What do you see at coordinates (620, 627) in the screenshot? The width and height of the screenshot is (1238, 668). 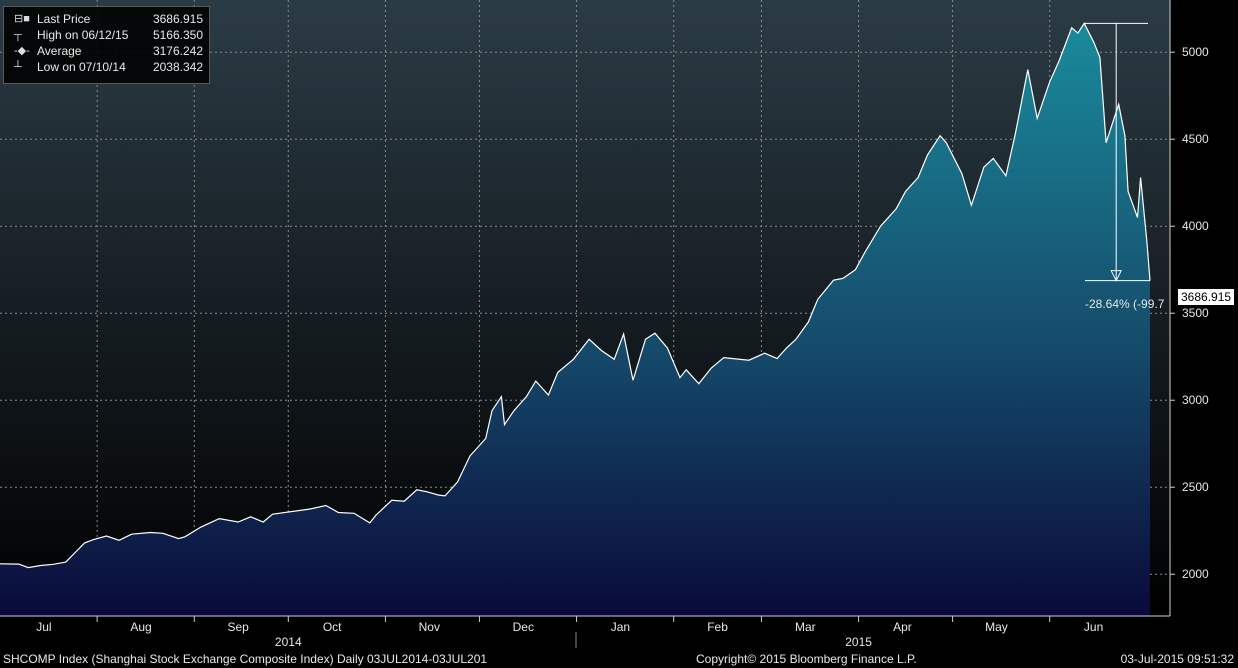 I see `x-month-label: Jan` at bounding box center [620, 627].